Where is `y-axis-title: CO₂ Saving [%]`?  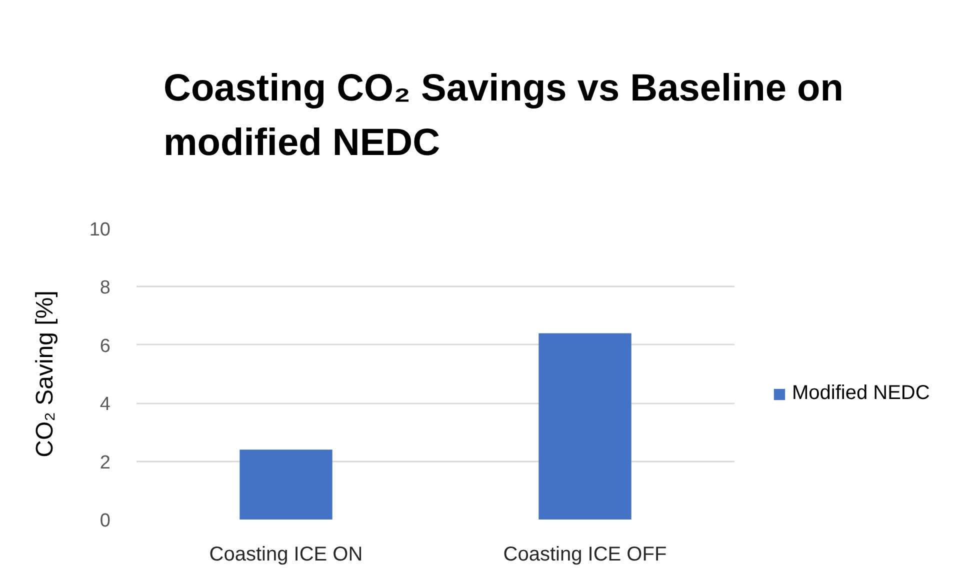 y-axis-title: CO₂ Saving [%] is located at coordinates (44, 374).